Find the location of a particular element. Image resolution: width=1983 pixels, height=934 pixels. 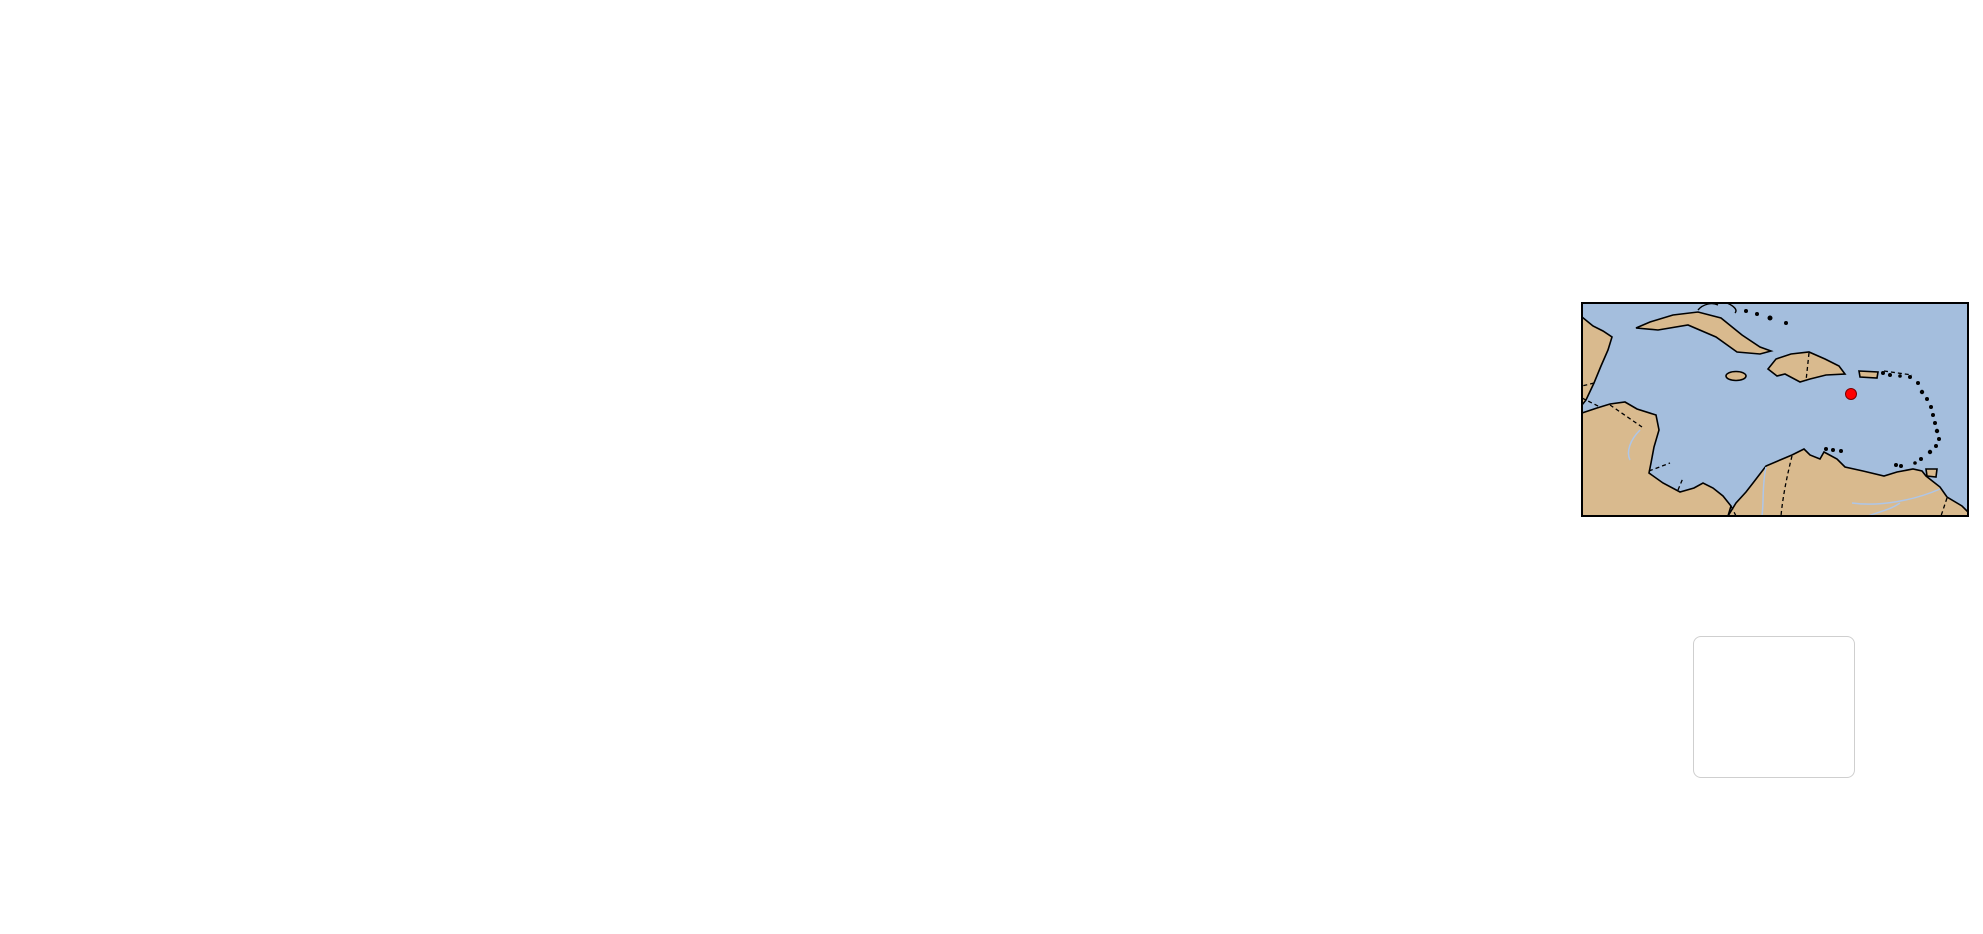

small-islands is located at coordinates (1842, 388).